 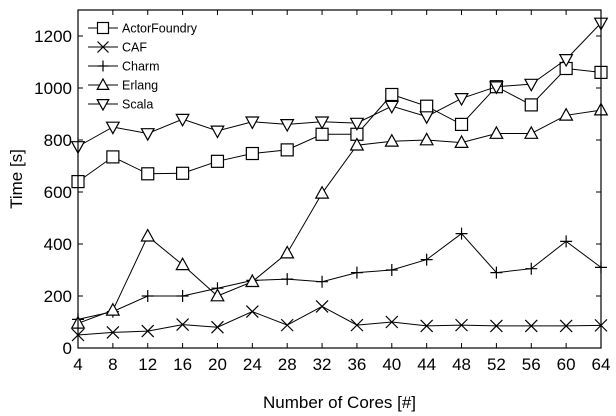 What do you see at coordinates (287, 364) in the screenshot?
I see `x-tick-label: 28` at bounding box center [287, 364].